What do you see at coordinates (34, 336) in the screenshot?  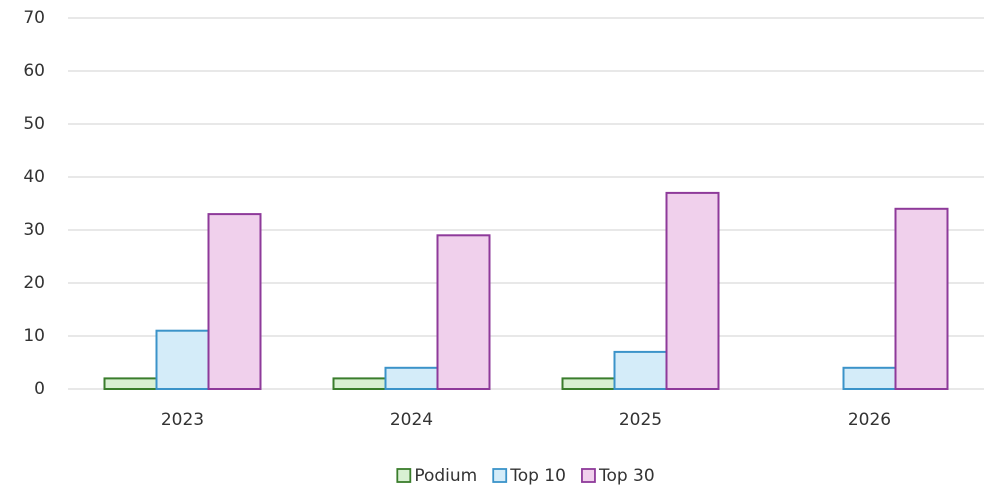 I see `y-tick-label: 10` at bounding box center [34, 336].